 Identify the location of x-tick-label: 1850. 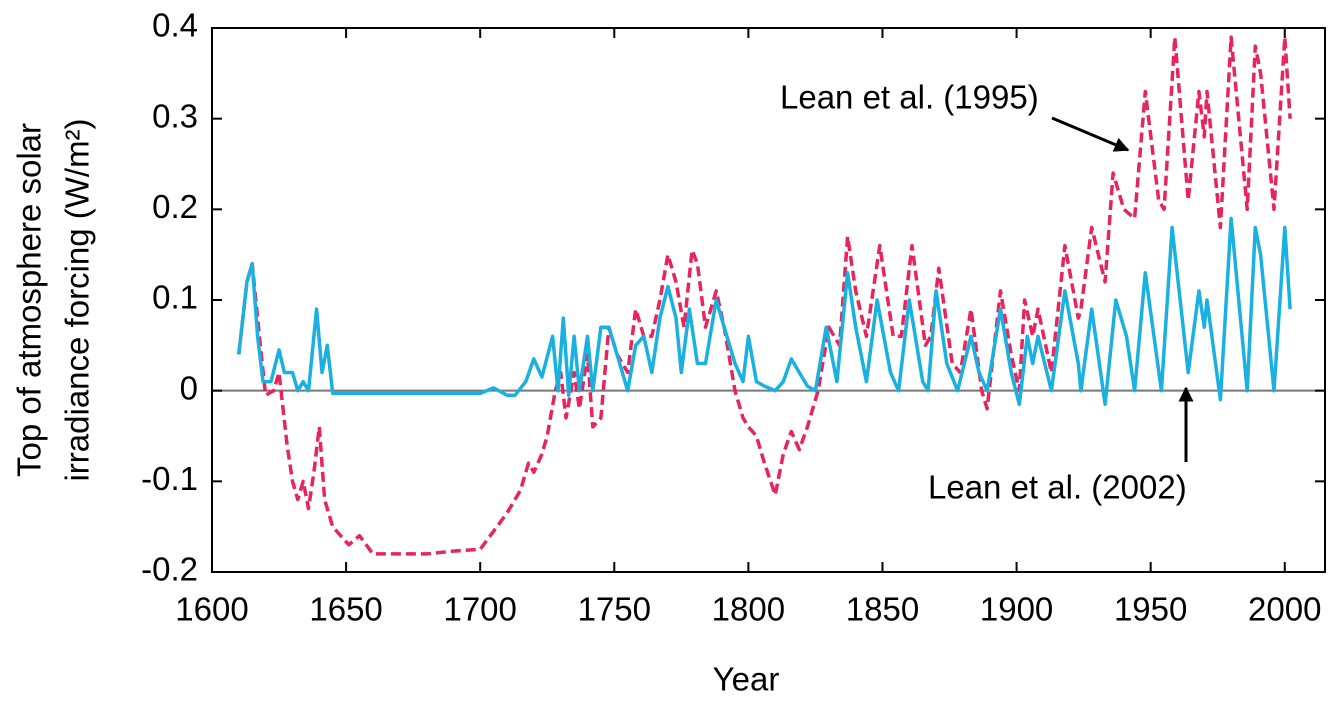
(882, 609).